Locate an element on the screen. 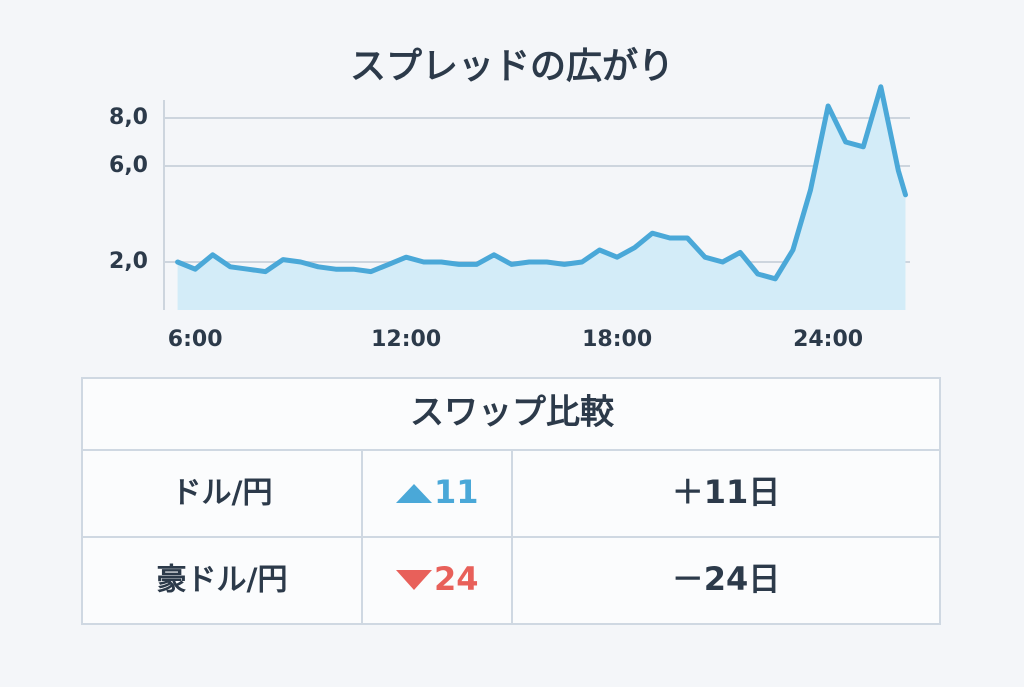 This screenshot has width=1024, height=687. x-tick-label: 18:00 is located at coordinates (617, 339).